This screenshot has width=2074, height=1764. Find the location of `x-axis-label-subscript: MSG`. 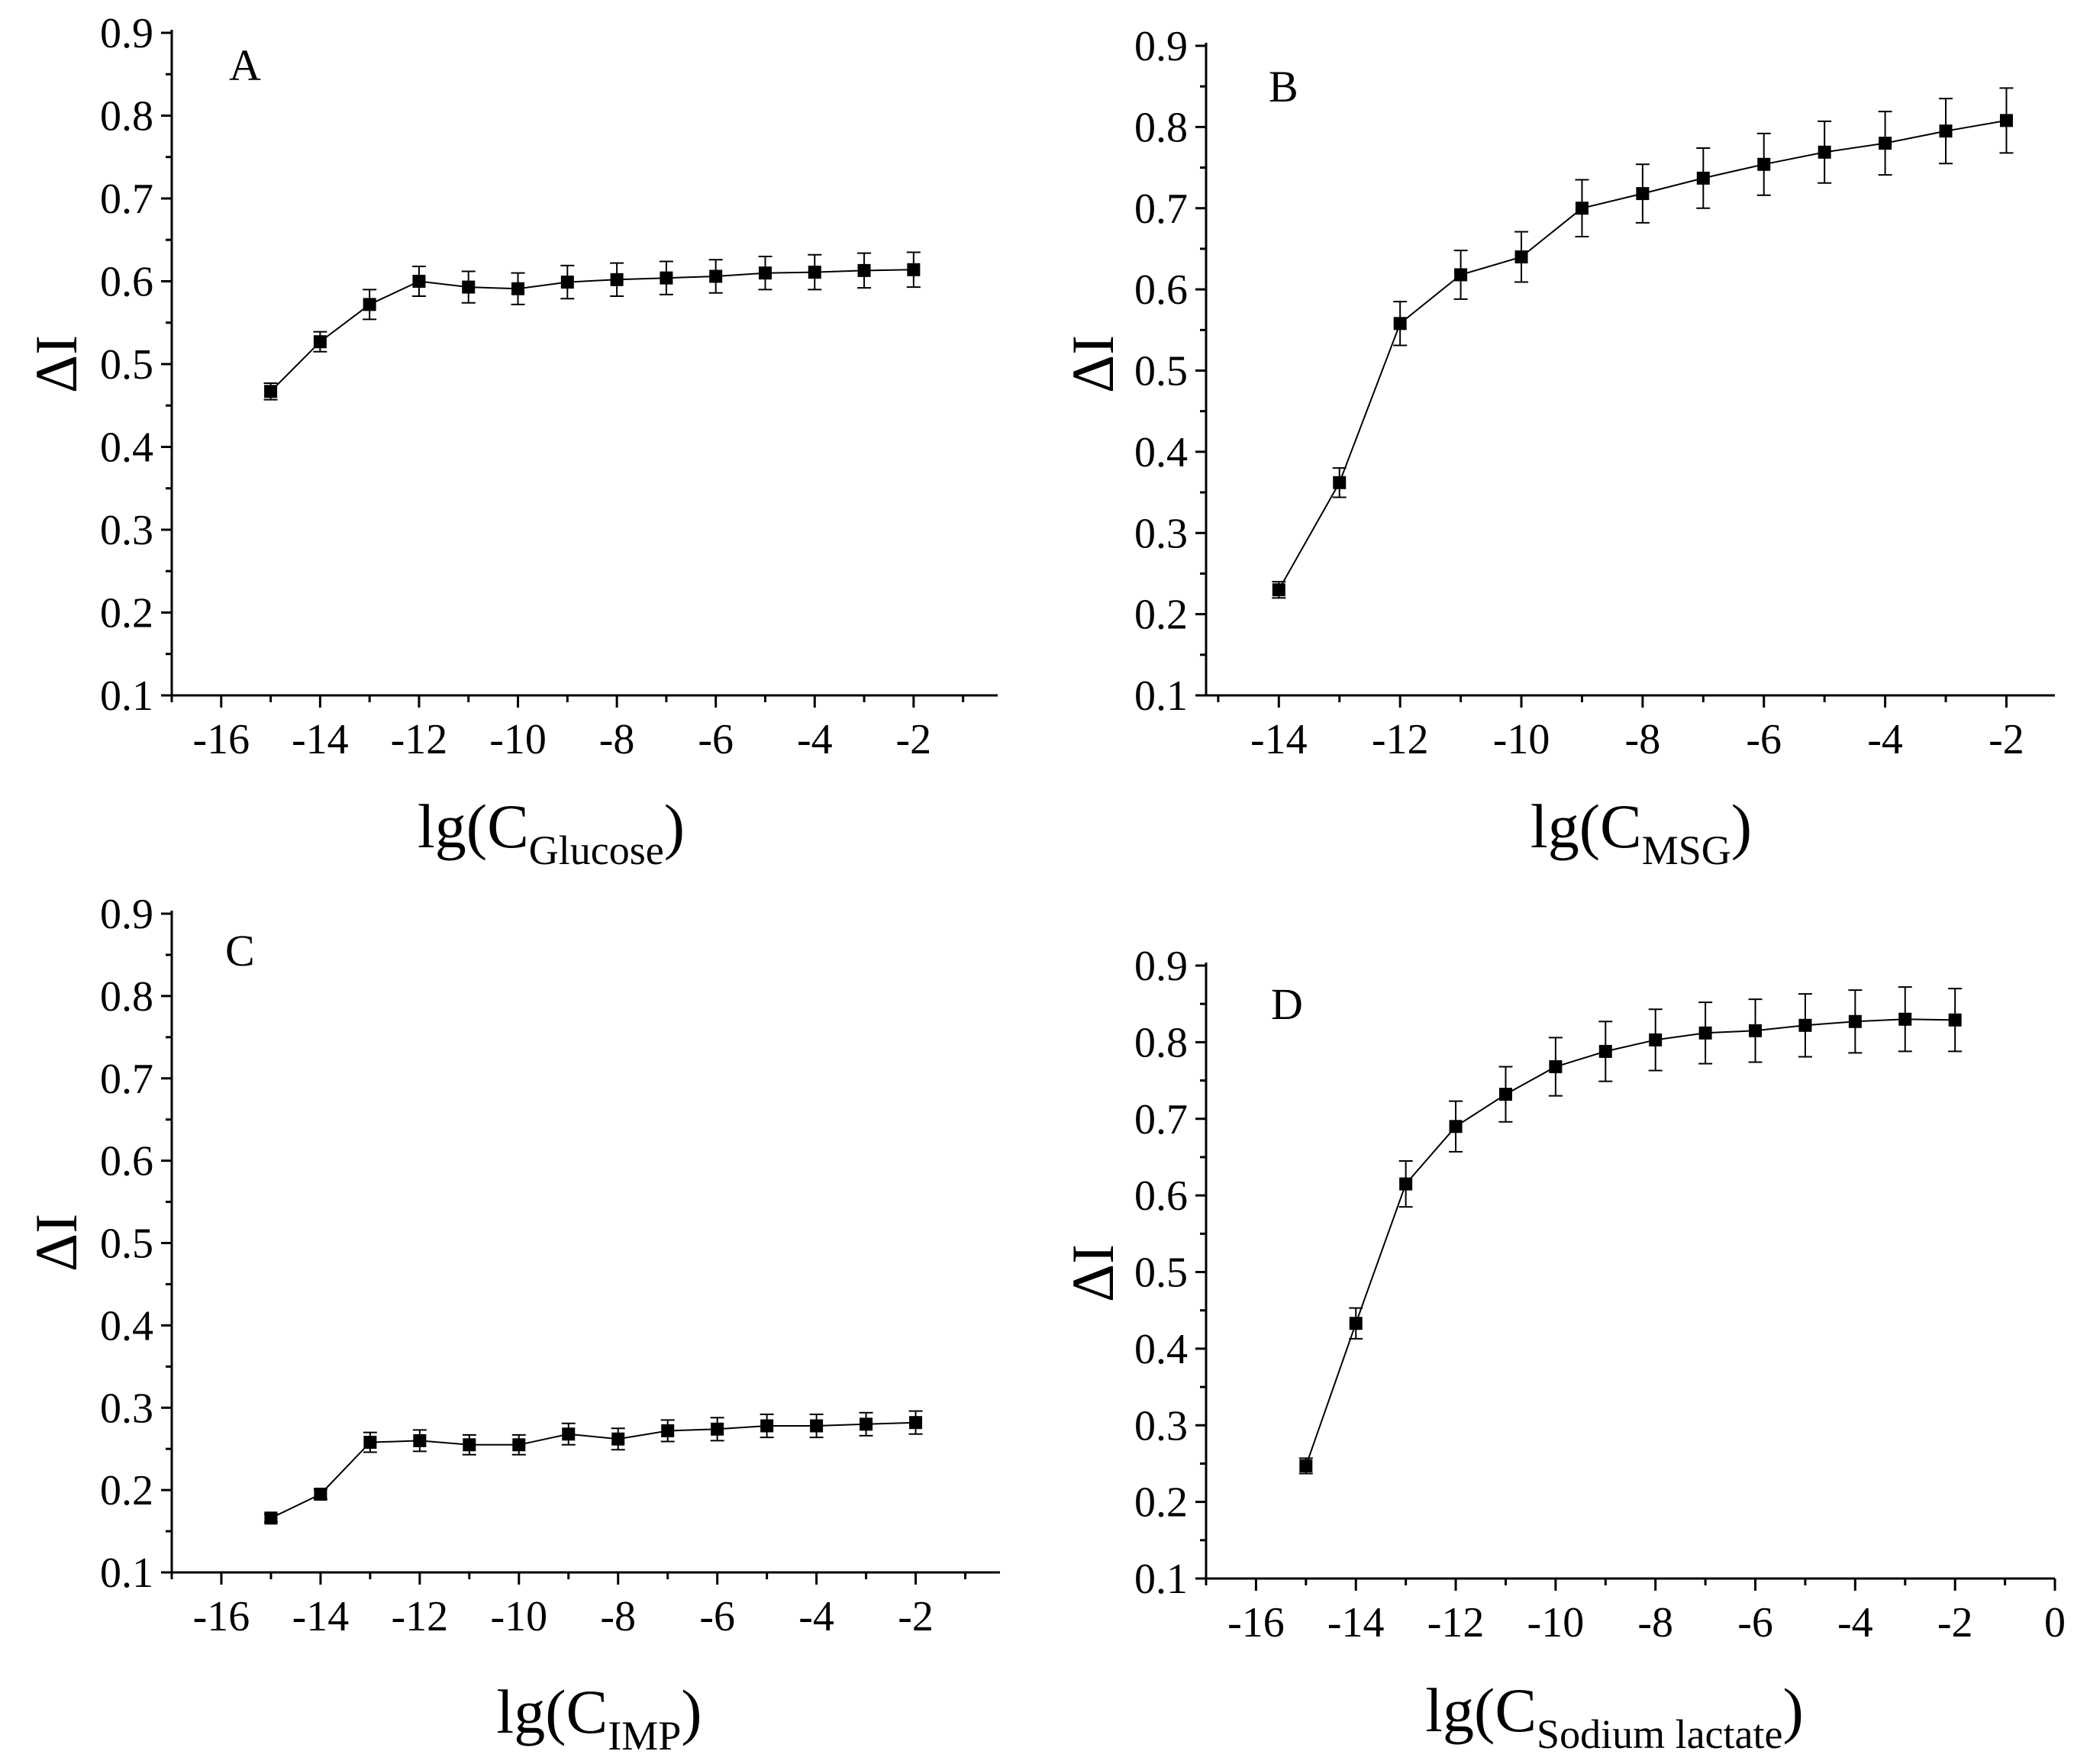

x-axis-label-subscript: MSG is located at coordinates (1687, 850).